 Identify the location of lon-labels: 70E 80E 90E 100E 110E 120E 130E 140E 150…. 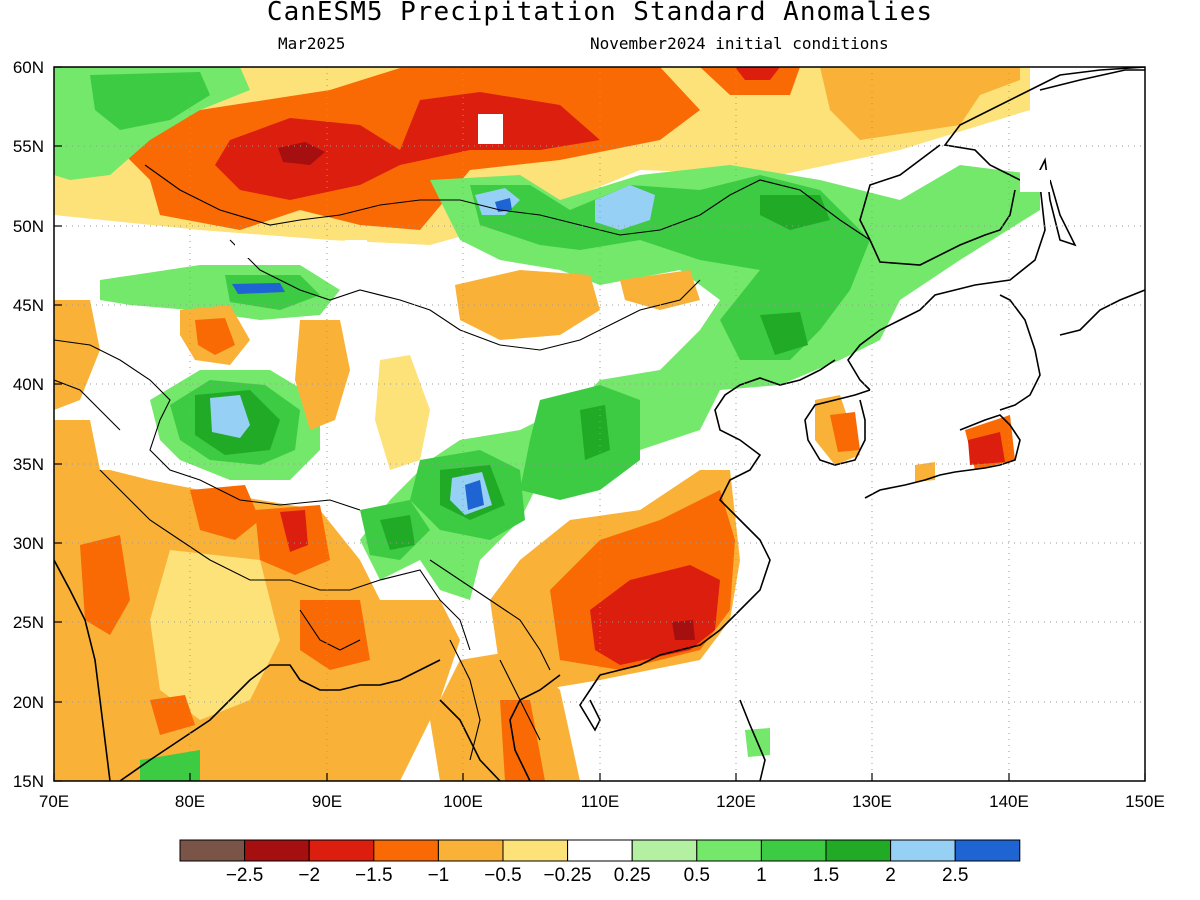
(602, 801).